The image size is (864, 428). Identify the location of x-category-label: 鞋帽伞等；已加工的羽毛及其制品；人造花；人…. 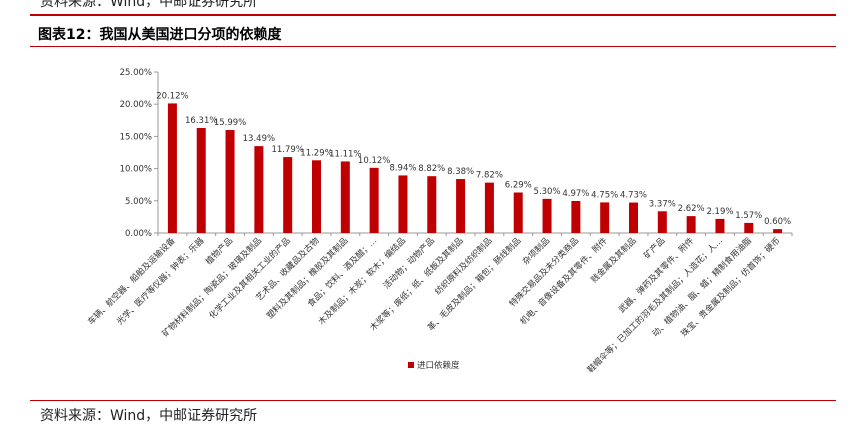
(655, 305).